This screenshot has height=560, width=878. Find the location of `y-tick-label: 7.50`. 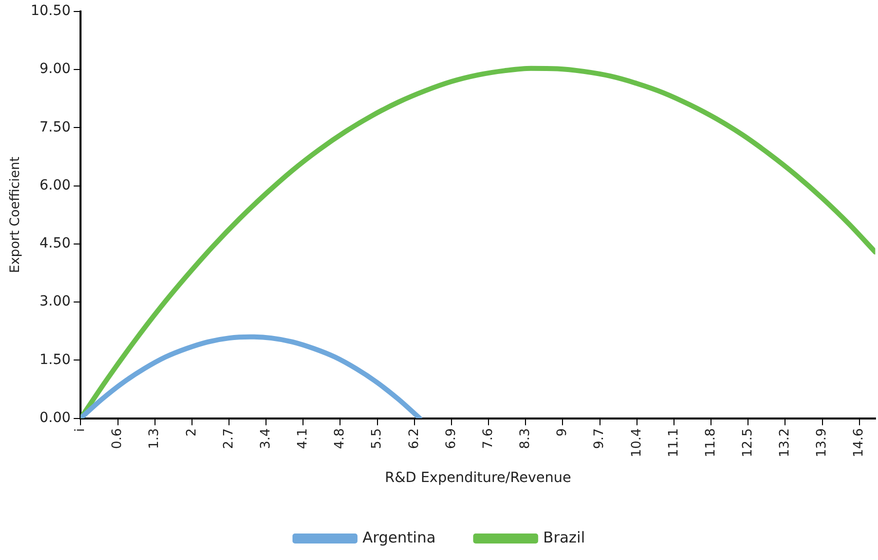

y-tick-label: 7.50 is located at coordinates (55, 127).